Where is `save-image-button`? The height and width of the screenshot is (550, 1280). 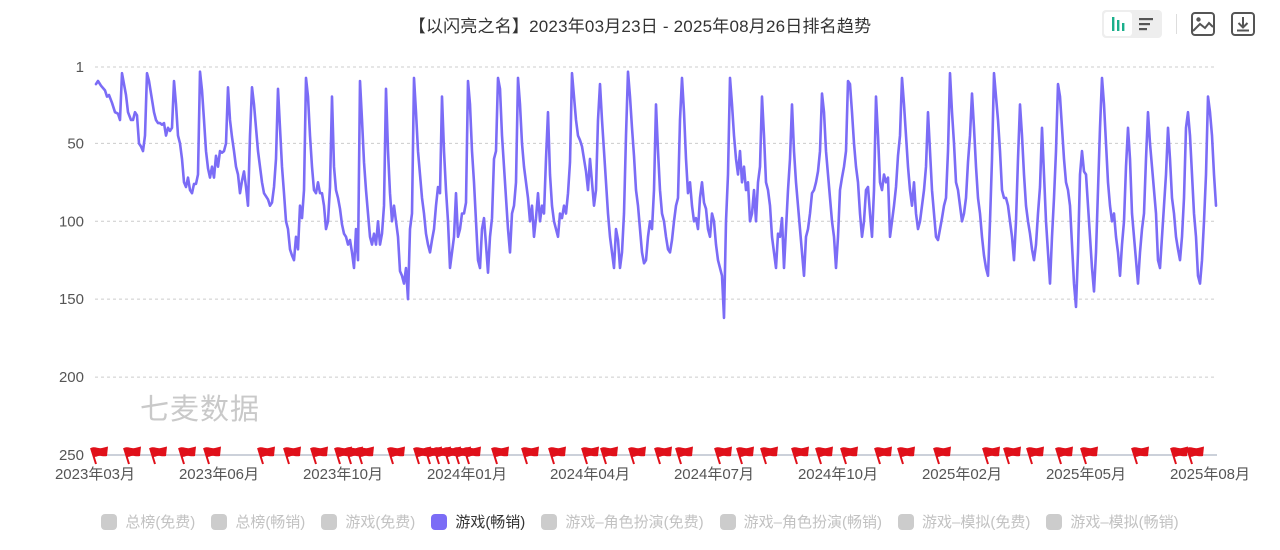
save-image-button is located at coordinates (1203, 24).